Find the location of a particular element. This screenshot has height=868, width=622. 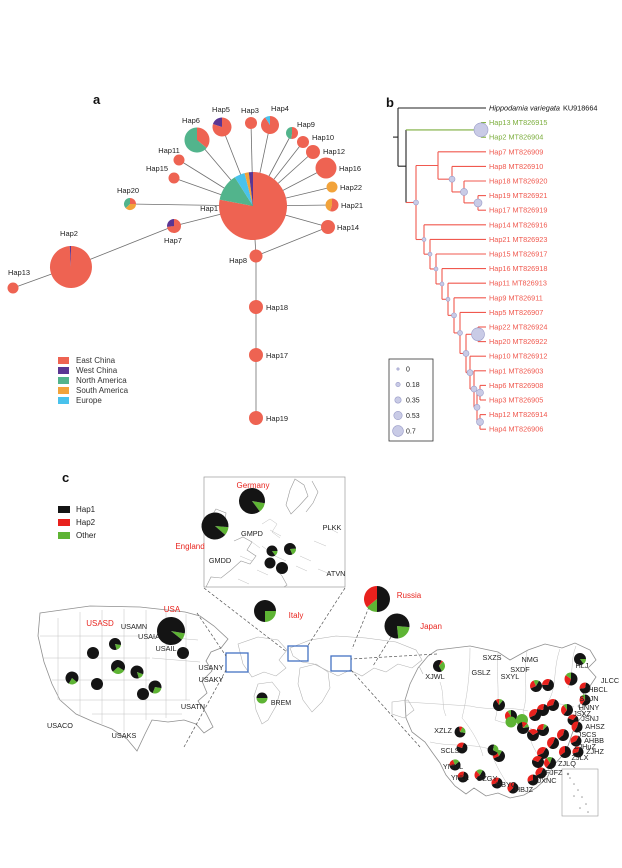

haplotype-pie-hap2 is located at coordinates (70, 267).